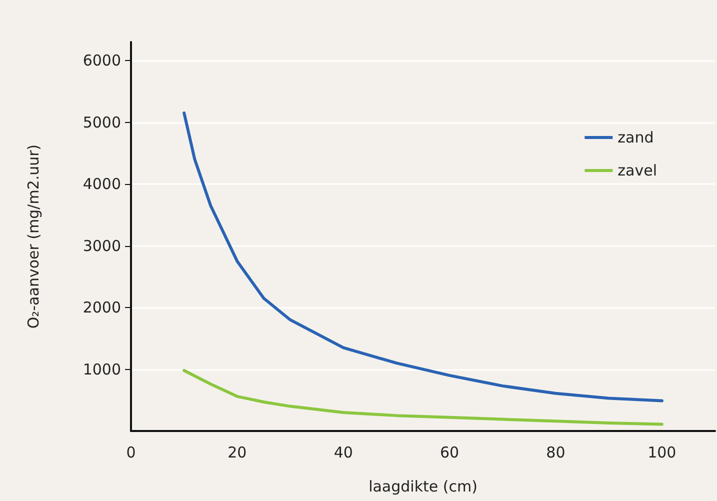 Image resolution: width=717 pixels, height=501 pixels. Describe the element at coordinates (237, 453) in the screenshot. I see `x-tick-label: 20` at that location.